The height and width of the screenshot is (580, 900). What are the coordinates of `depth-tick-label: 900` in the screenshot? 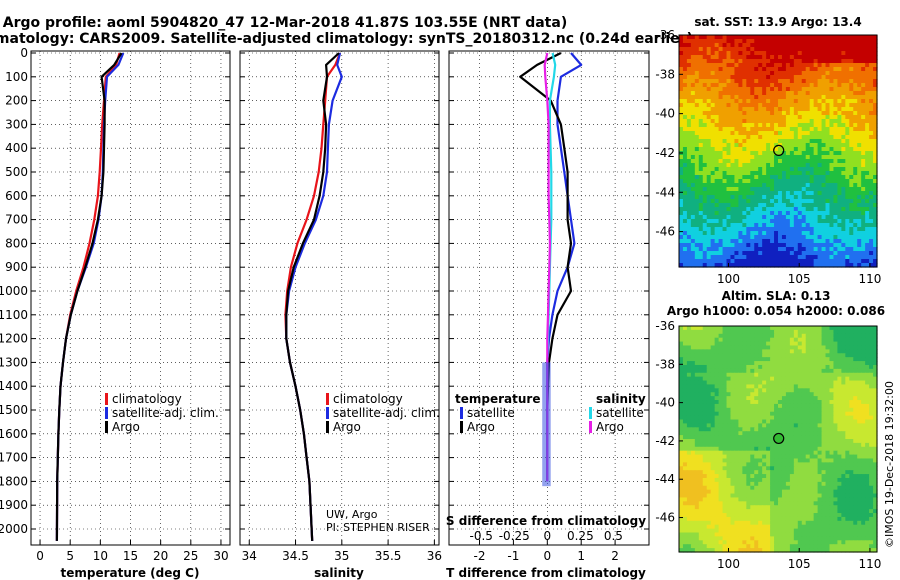 It's located at (16, 267).